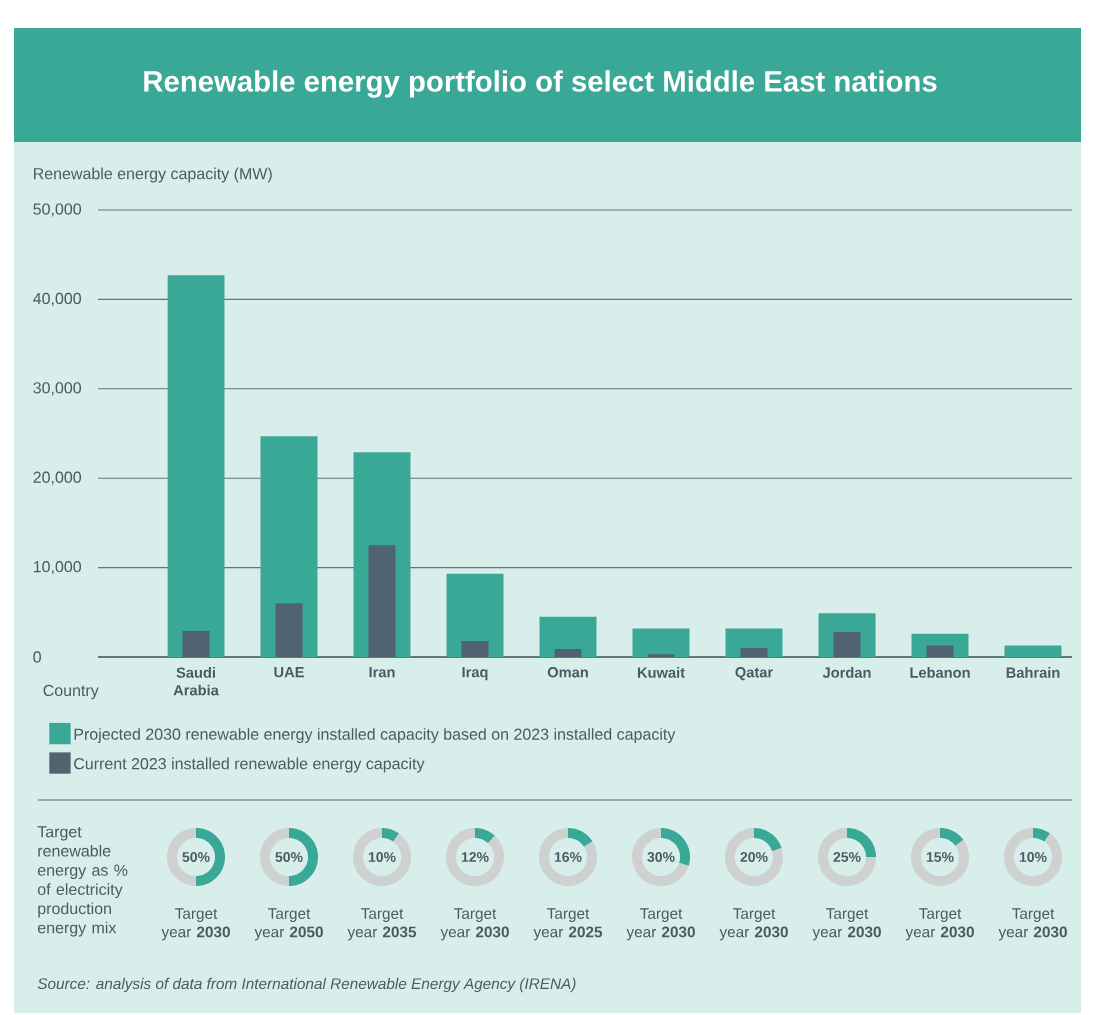 This screenshot has height=1015, width=1095. What do you see at coordinates (1033, 672) in the screenshot?
I see `x-tick-label: Bahrain` at bounding box center [1033, 672].